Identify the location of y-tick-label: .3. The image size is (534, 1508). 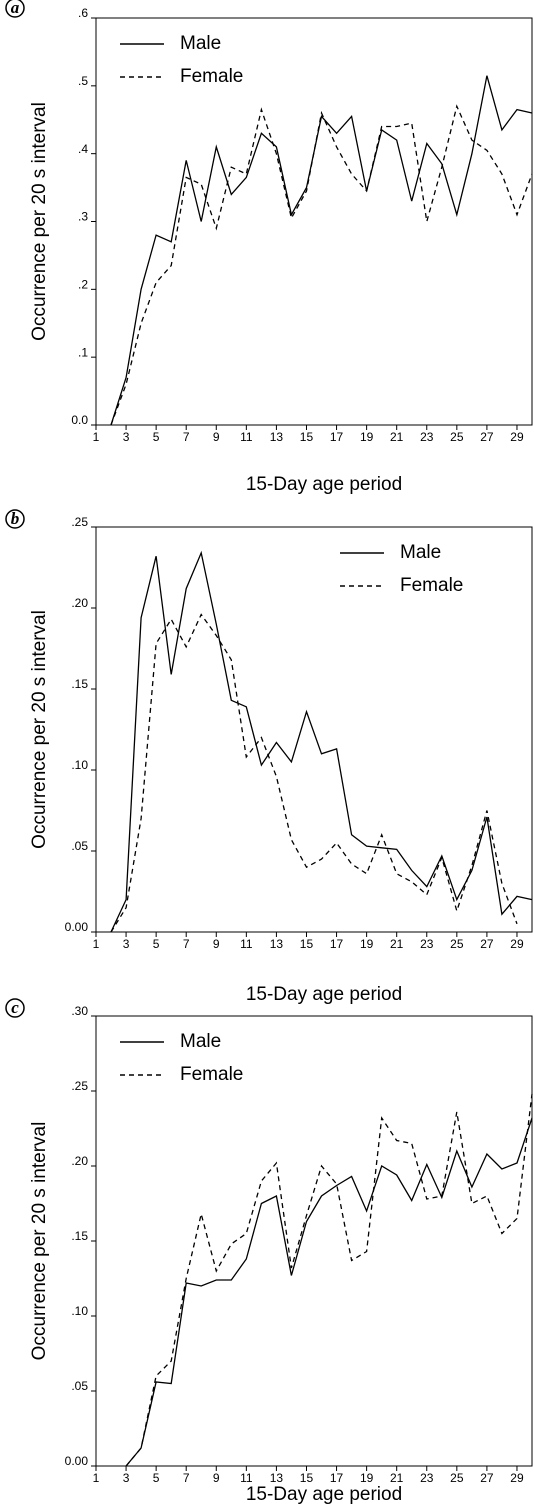
(83, 217).